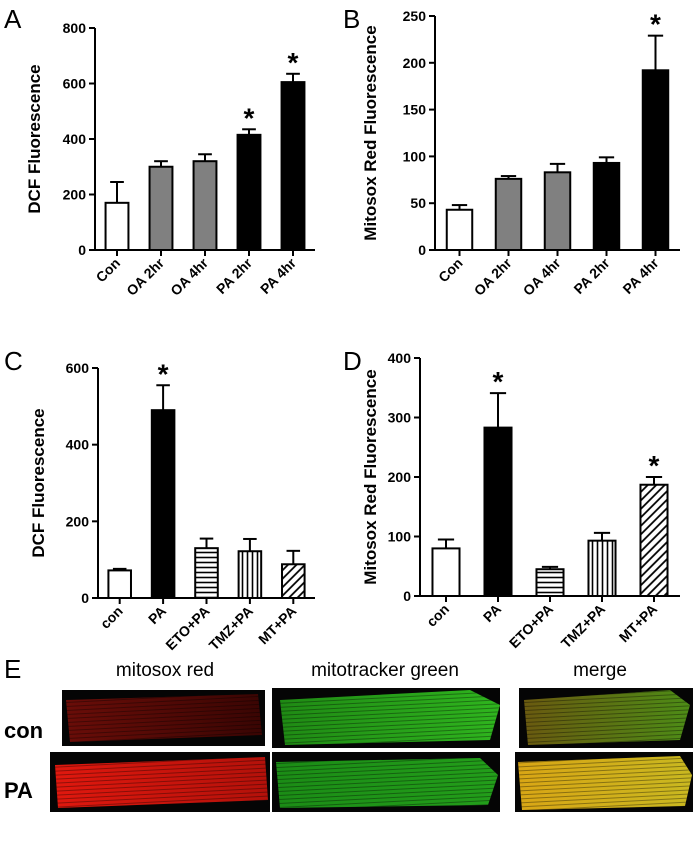 The width and height of the screenshot is (697, 843). What do you see at coordinates (13, 361) in the screenshot?
I see `panel-letter: C` at bounding box center [13, 361].